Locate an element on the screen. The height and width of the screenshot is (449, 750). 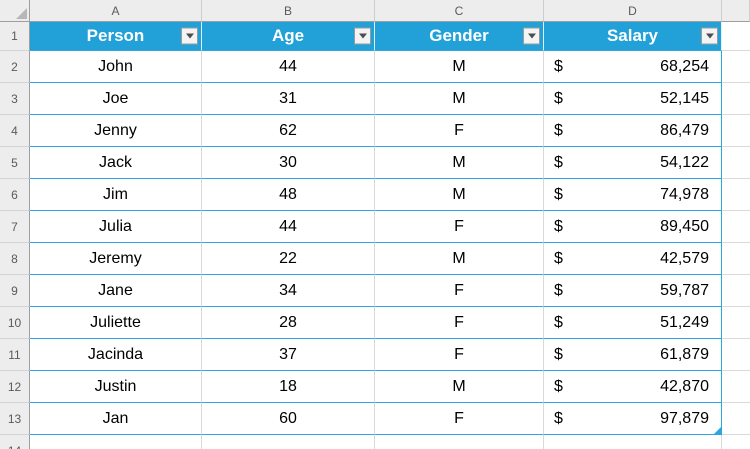
cell-salary-d4: $86,479 is located at coordinates (633, 131).